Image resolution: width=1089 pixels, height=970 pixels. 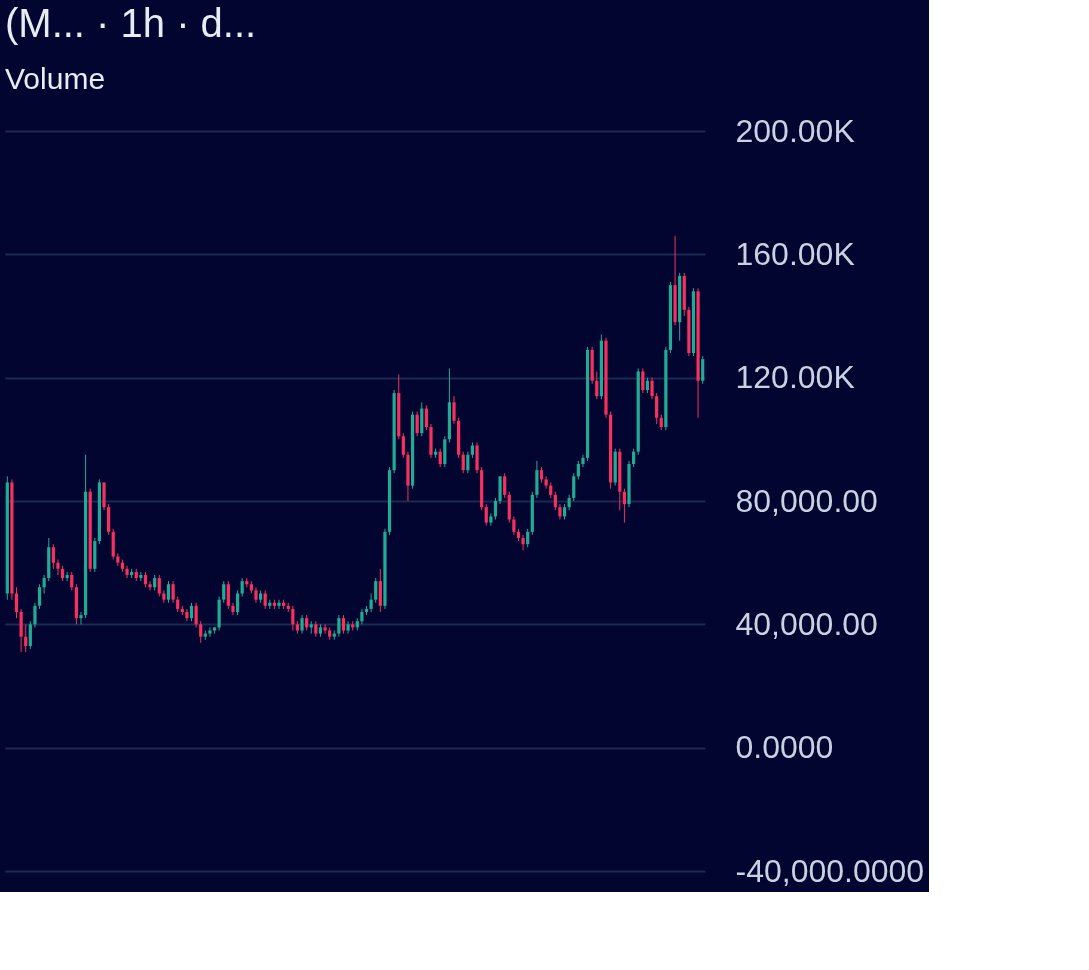 What do you see at coordinates (806, 623) in the screenshot?
I see `y-tick-label: 40,000.00` at bounding box center [806, 623].